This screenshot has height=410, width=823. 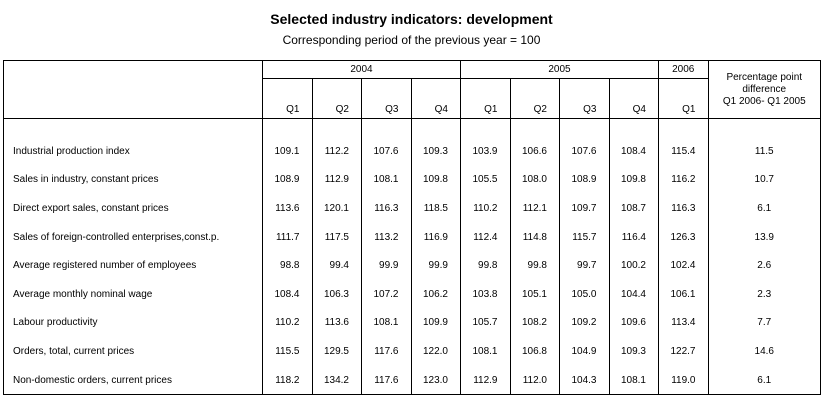 I want to click on value-cell: 106.2, so click(x=435, y=294).